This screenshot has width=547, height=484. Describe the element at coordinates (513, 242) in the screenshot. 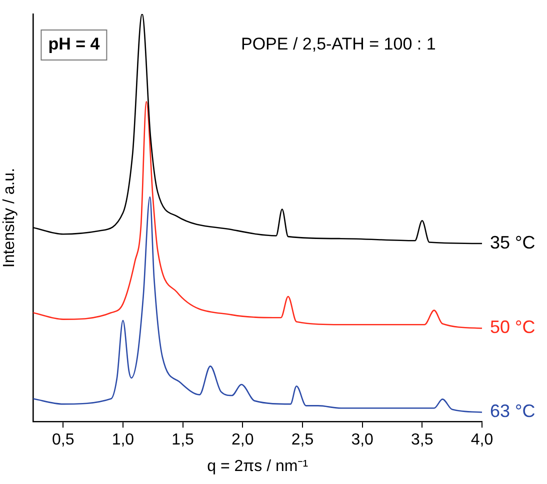

I see `series-label: 35 °C` at that location.